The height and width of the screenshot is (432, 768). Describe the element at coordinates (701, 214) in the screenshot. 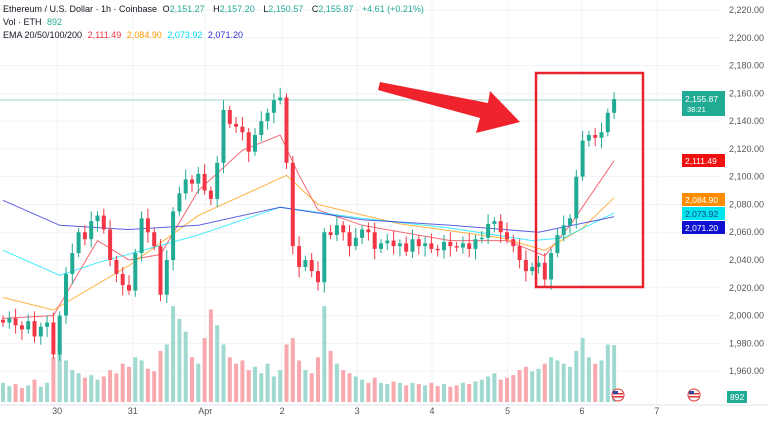

I see `ema100-value: 2,073.92` at that location.